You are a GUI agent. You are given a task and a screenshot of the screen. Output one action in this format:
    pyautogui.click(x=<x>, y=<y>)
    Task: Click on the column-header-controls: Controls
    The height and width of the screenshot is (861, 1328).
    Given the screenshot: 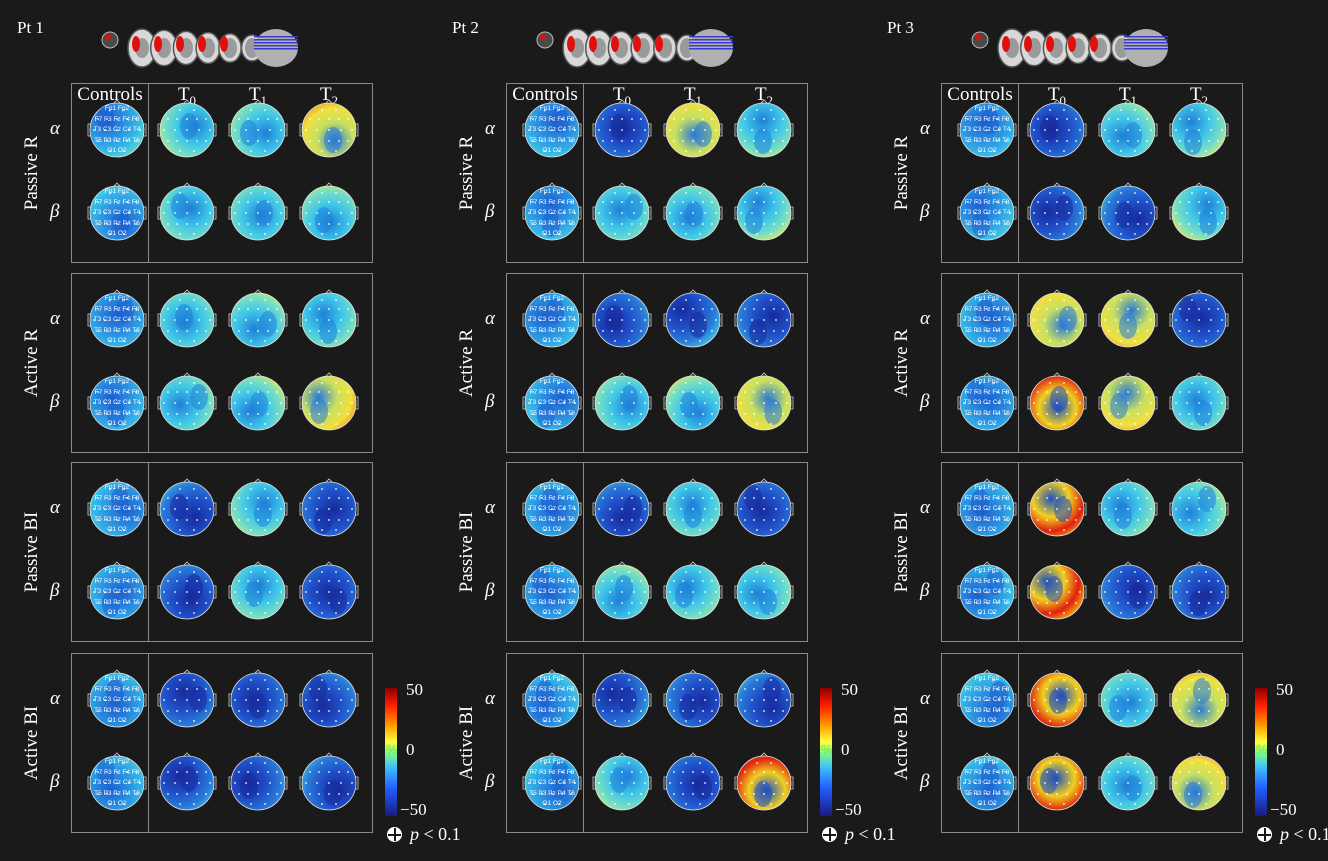 What is the action you would take?
    pyautogui.click(x=980, y=94)
    